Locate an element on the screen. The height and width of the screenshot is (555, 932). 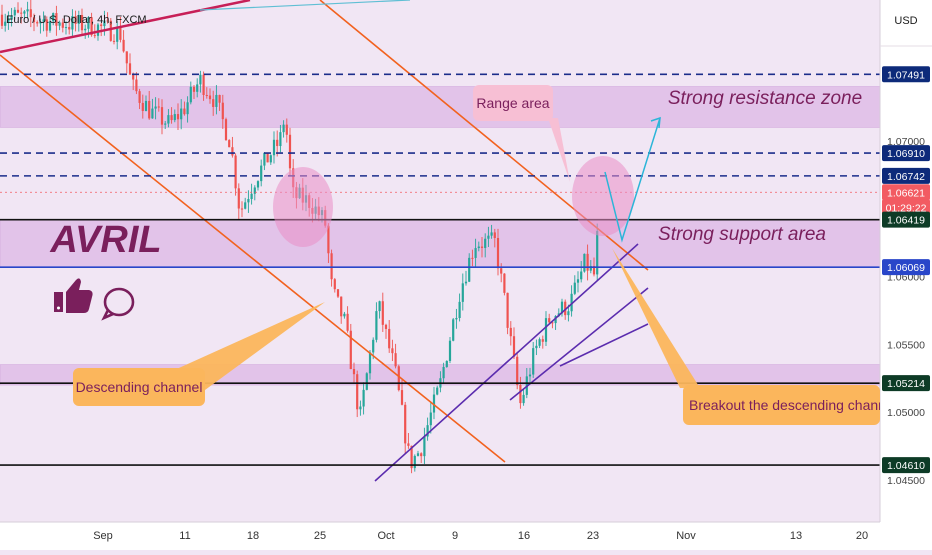
x-tick-label: 13 is located at coordinates (796, 536).